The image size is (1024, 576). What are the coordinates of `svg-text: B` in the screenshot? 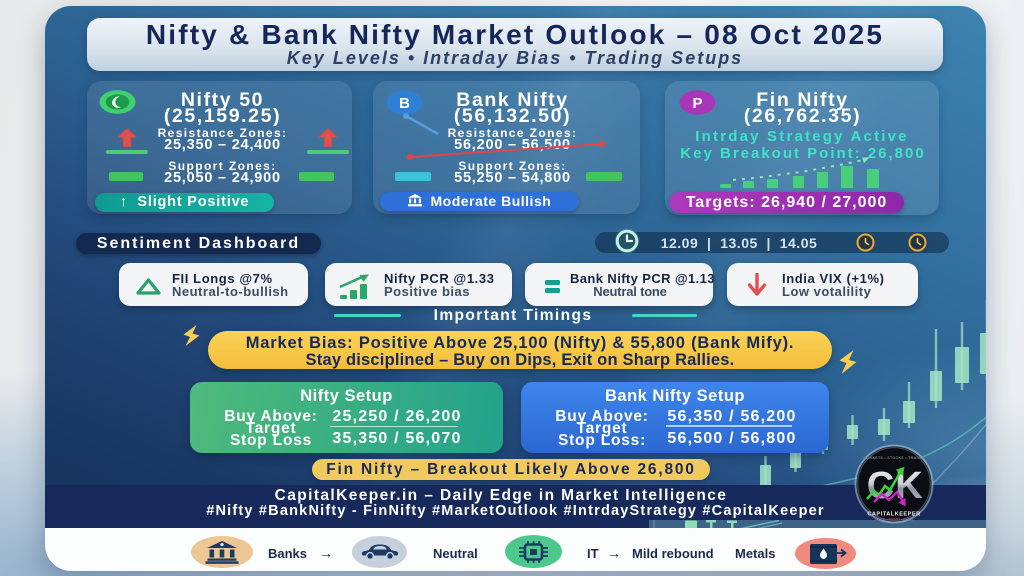 It's located at (404, 103).